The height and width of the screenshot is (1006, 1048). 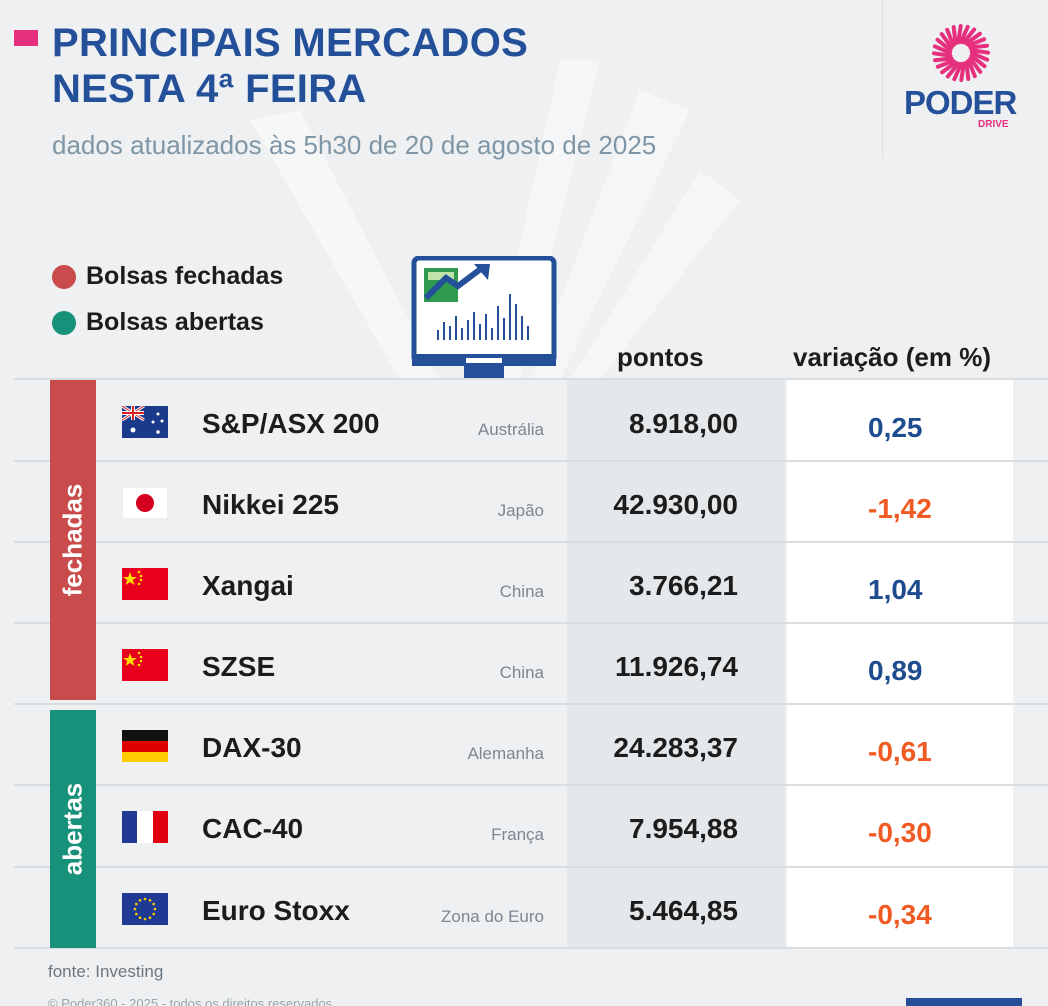 I want to click on table-row: DAX-30 Alemanha 24.283,37 -0,61, so click(x=572, y=744).